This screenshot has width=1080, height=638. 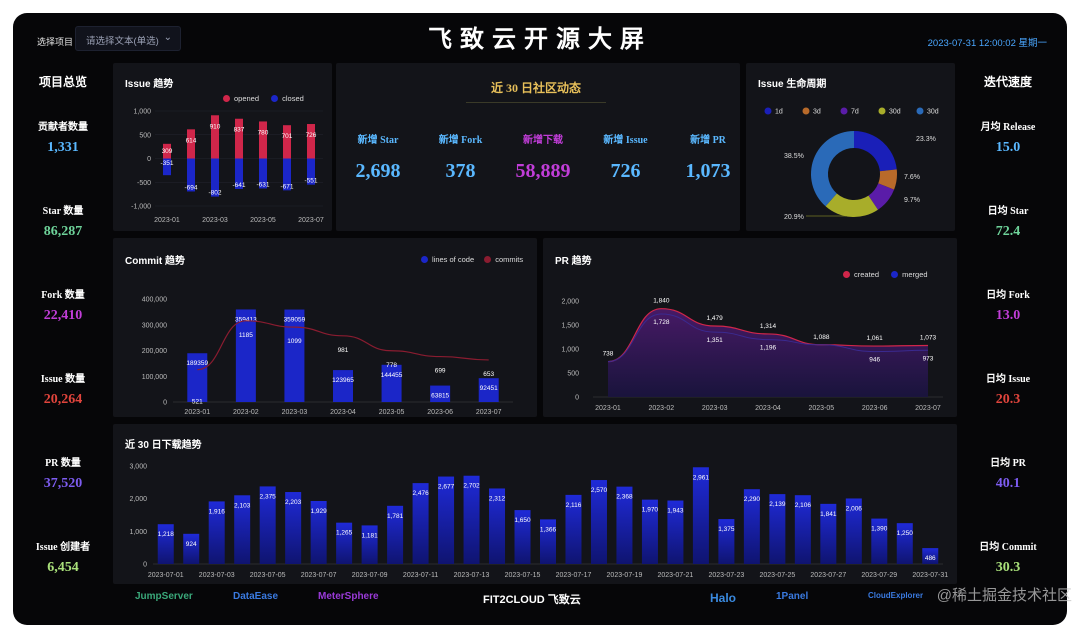 What do you see at coordinates (268, 496) in the screenshot?
I see `data-label-downloads: 2,375` at bounding box center [268, 496].